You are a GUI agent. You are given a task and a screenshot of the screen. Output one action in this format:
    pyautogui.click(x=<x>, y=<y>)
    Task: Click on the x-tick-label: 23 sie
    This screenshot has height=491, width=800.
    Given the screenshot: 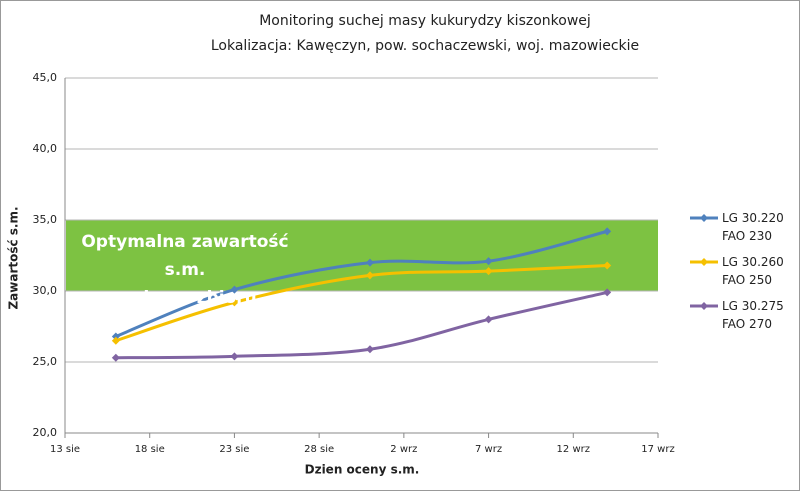 What is the action you would take?
    pyautogui.click(x=234, y=449)
    